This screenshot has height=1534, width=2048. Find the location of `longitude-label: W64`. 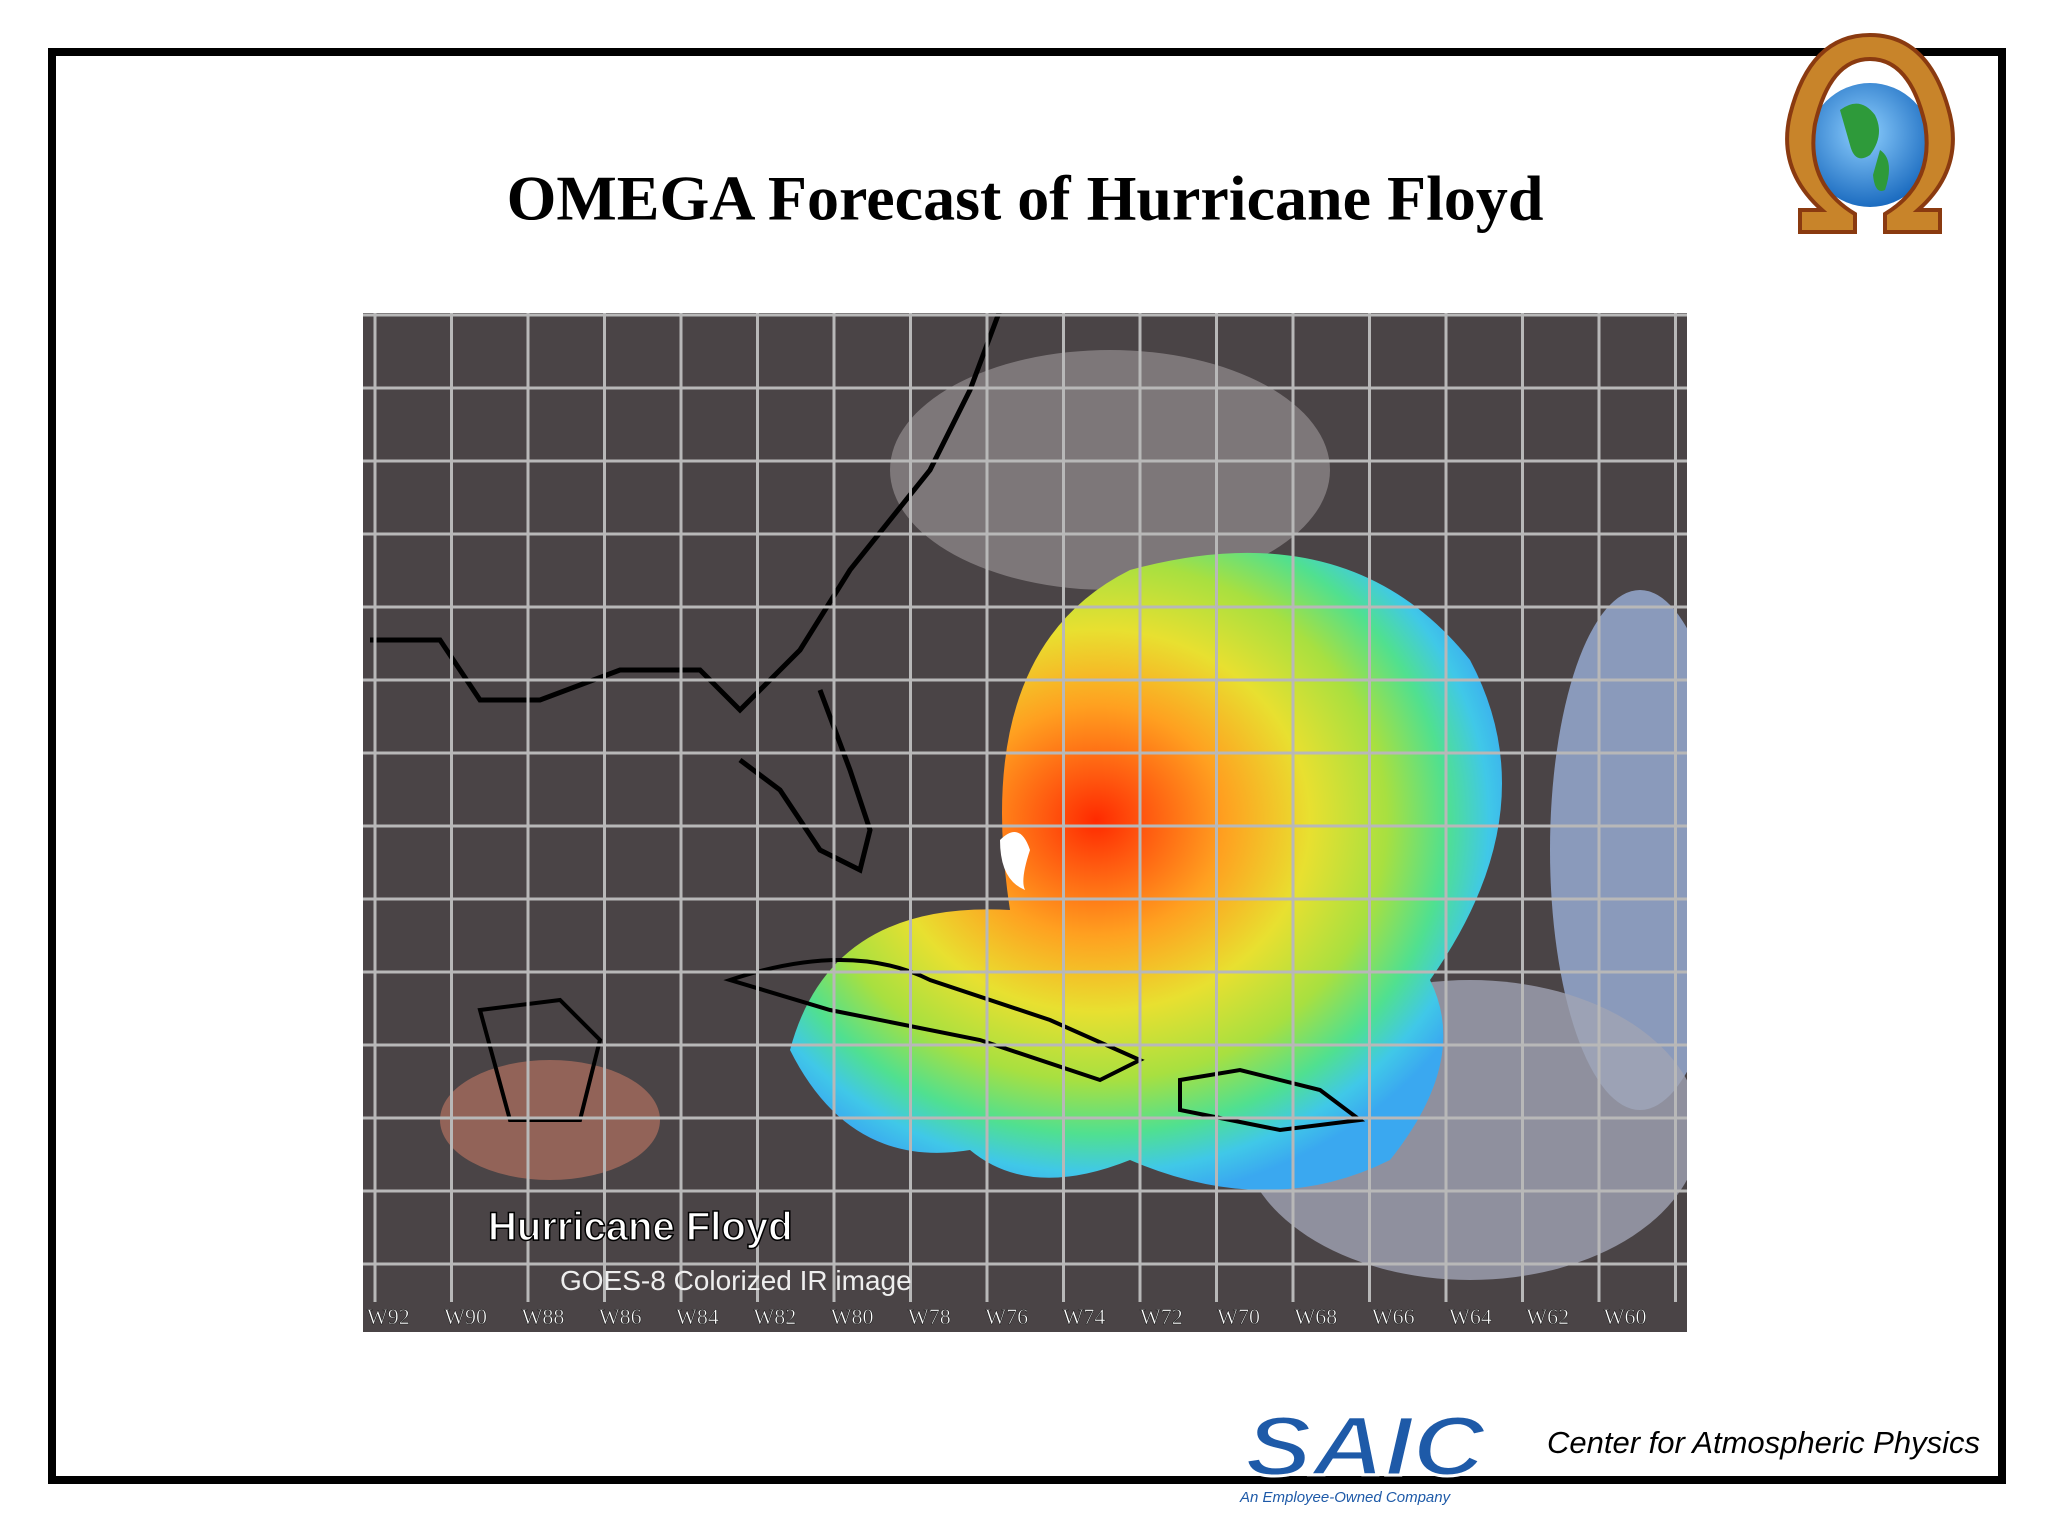

longitude-label: W64 is located at coordinates (1470, 1316).